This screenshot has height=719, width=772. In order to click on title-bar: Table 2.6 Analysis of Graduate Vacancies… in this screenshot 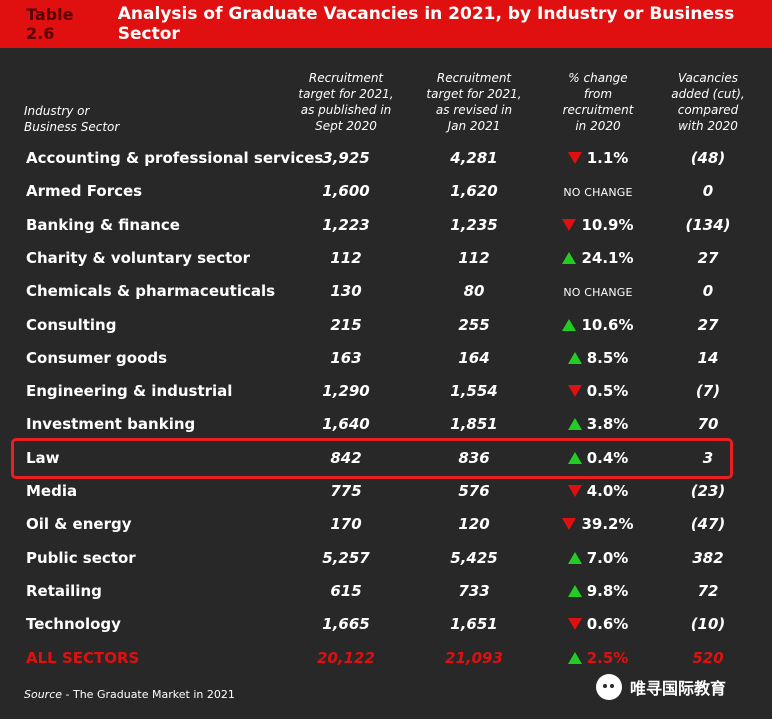, I will do `click(386, 24)`.